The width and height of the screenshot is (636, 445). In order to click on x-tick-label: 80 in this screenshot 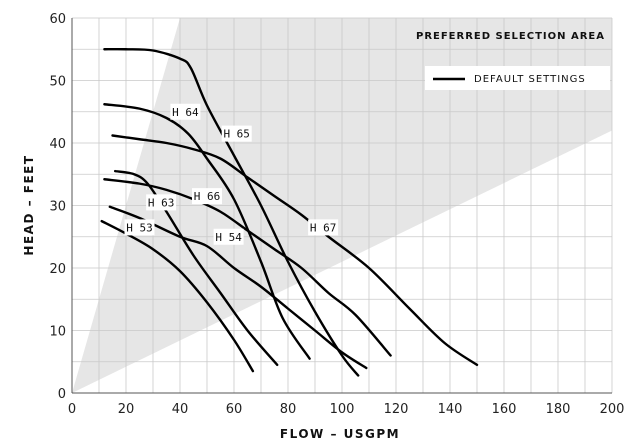, I will do `click(288, 409)`.